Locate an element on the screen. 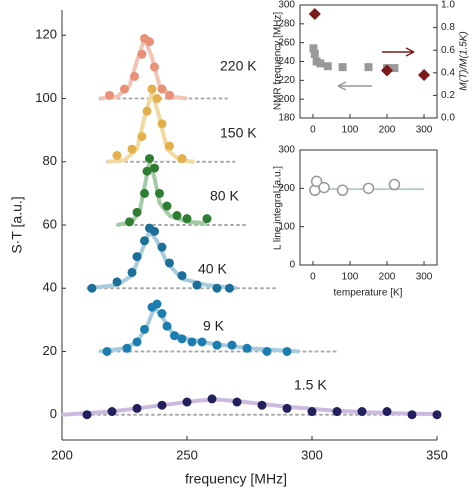  y-tick-label: 280 is located at coordinates (286, 23).